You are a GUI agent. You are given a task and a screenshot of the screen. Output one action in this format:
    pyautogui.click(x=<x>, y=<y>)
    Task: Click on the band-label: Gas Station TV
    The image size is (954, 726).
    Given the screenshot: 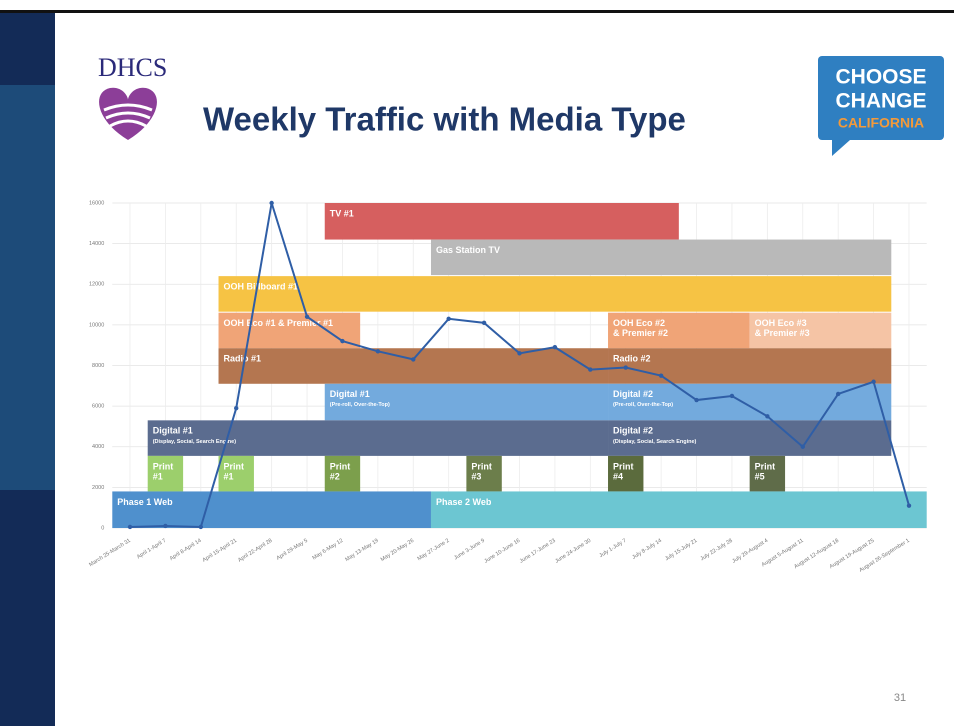 What is the action you would take?
    pyautogui.click(x=468, y=250)
    